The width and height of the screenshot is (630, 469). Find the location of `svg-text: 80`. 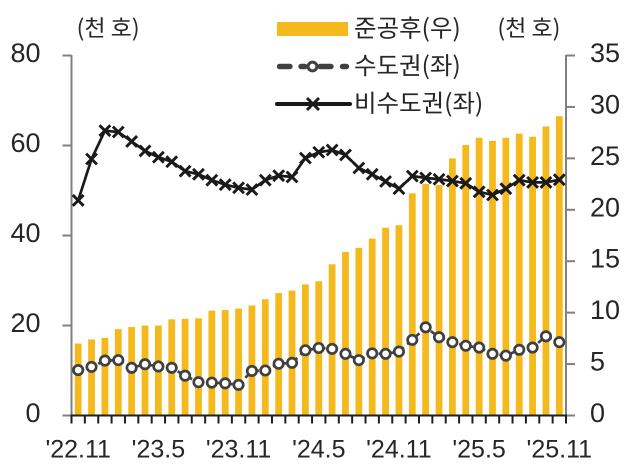

svg-text: 80 is located at coordinates (25, 53).